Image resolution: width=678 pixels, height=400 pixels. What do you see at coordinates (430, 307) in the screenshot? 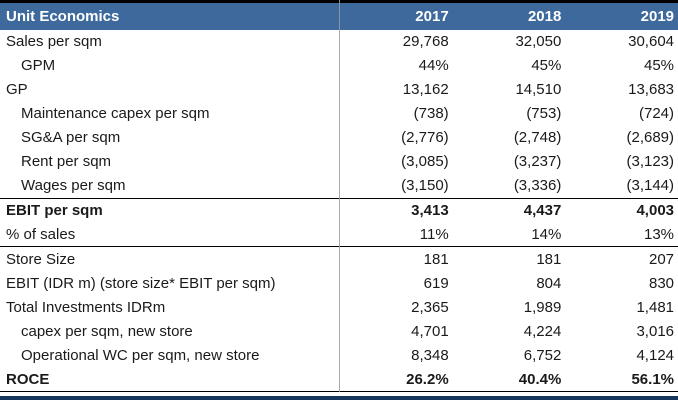
I see `row-value: 2,365` at bounding box center [430, 307].